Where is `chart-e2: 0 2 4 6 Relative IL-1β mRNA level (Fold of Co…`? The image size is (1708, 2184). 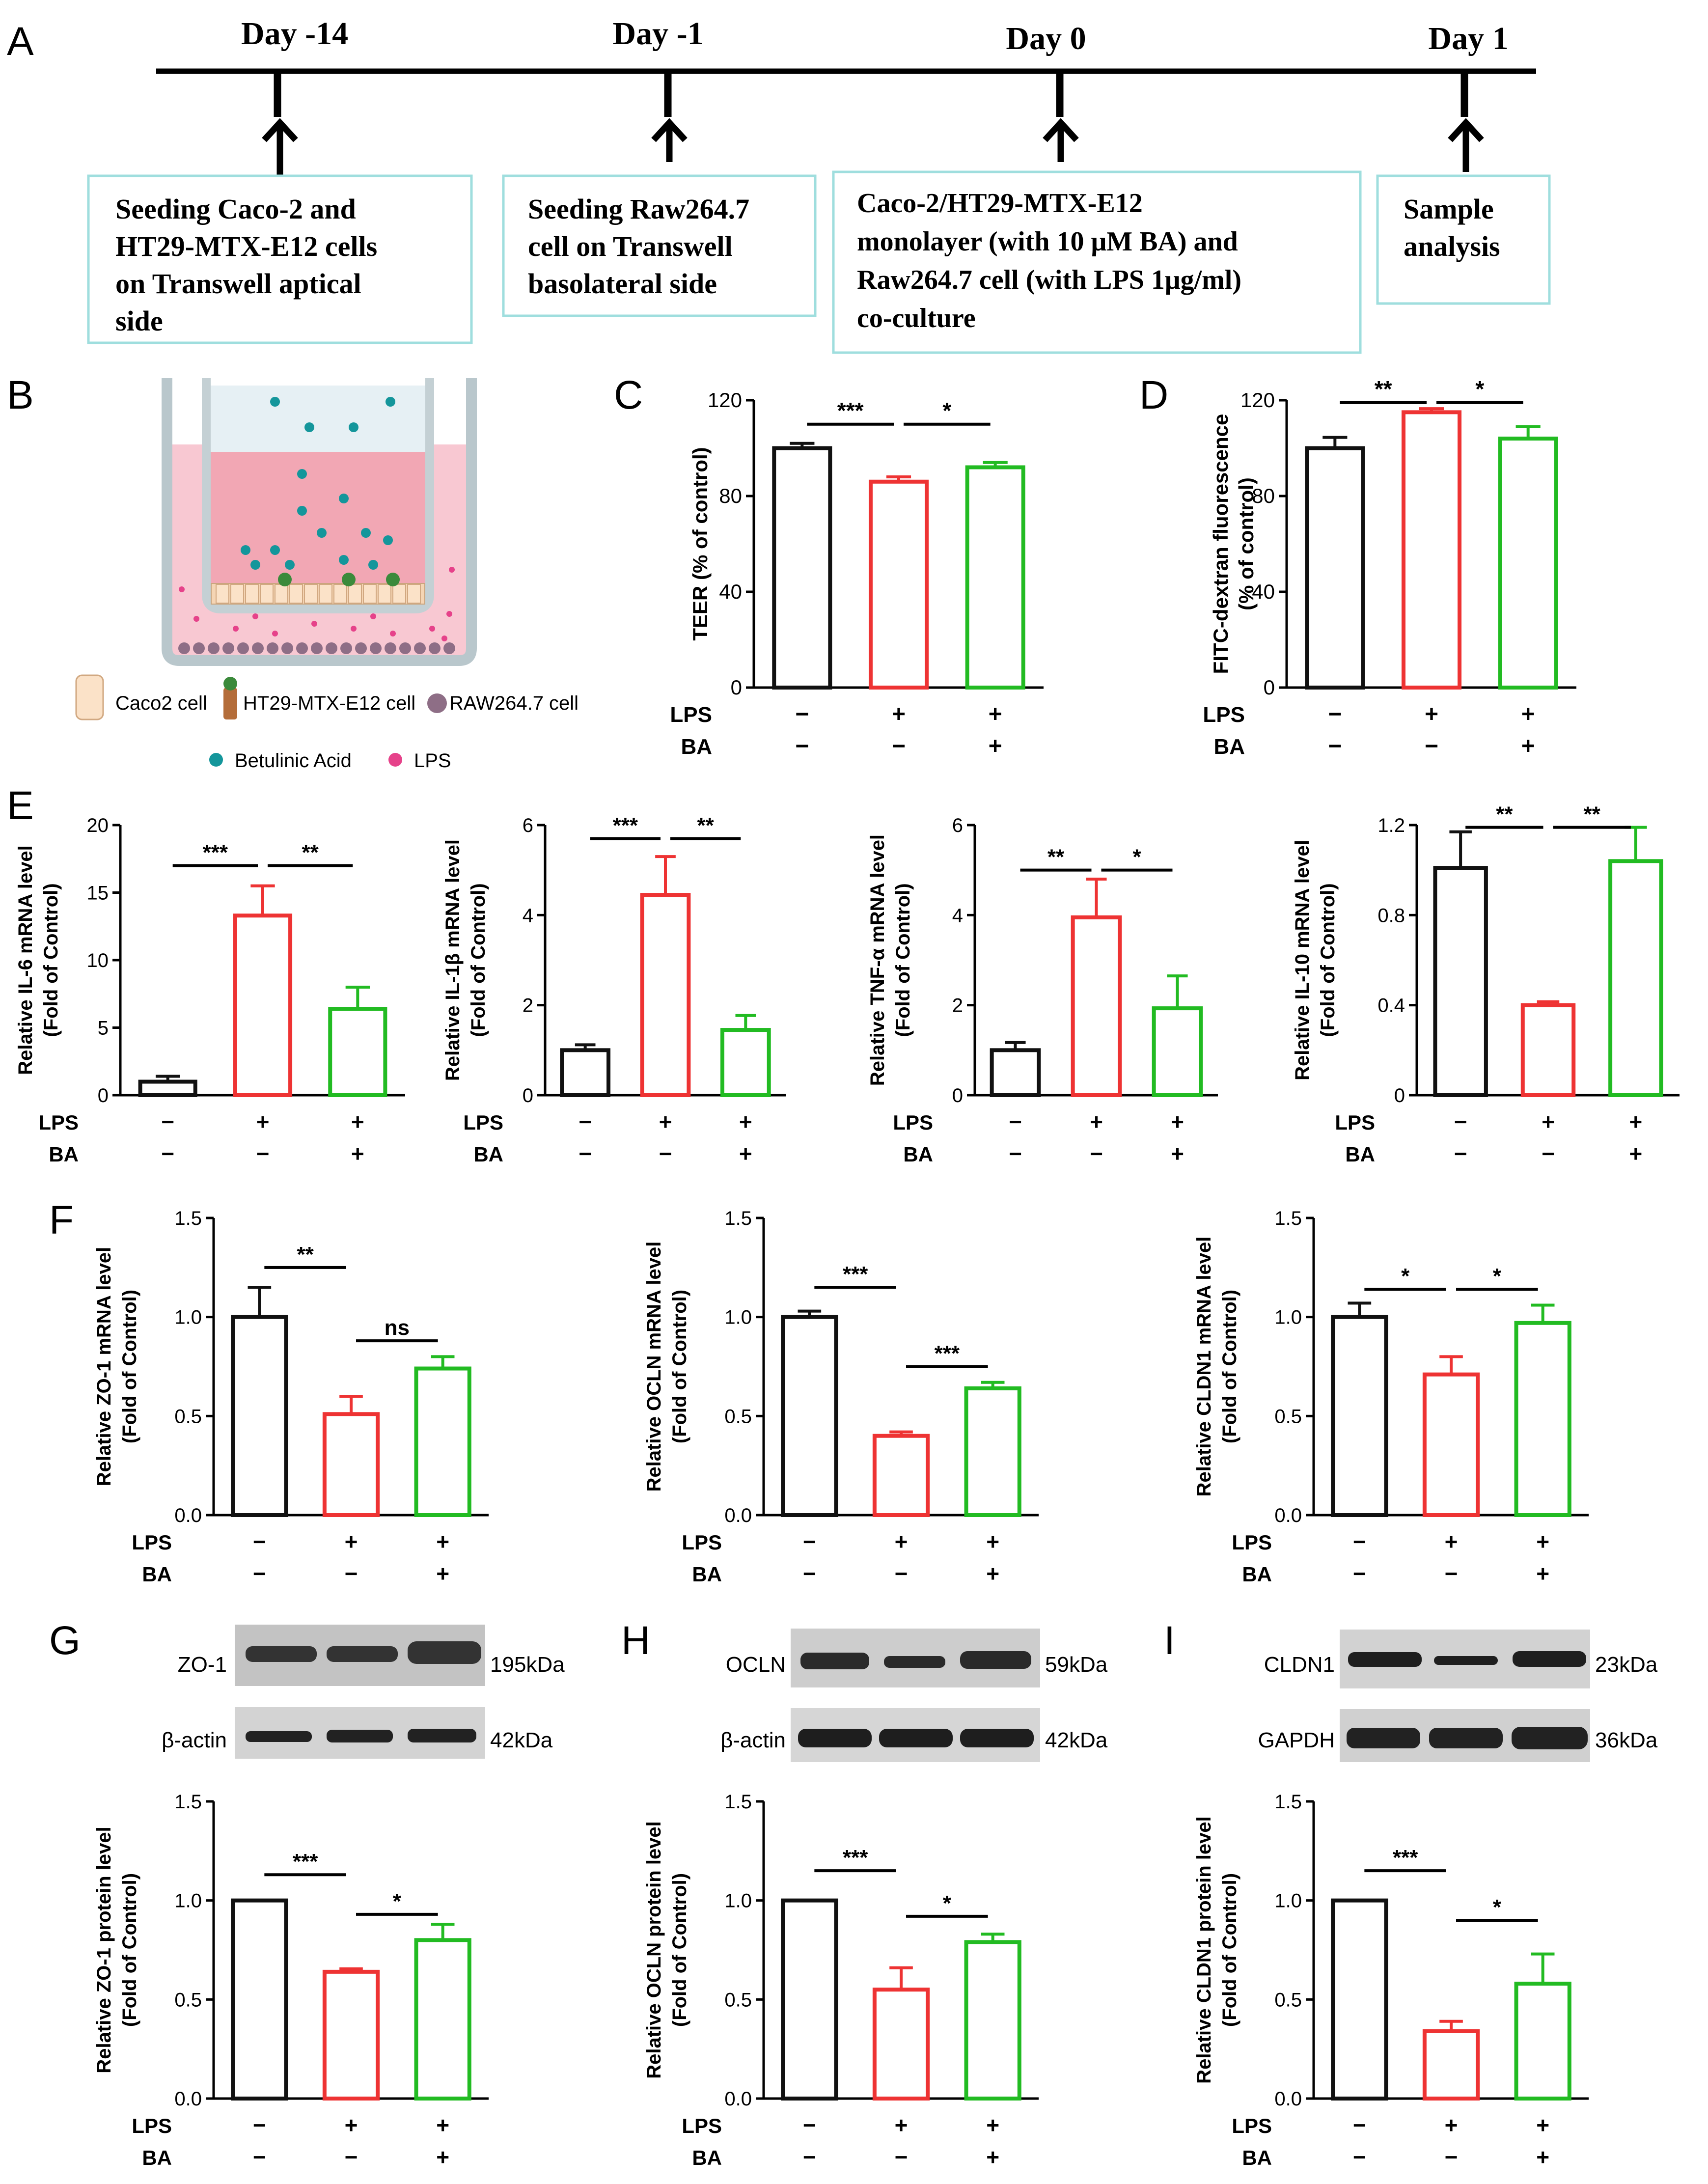
chart-e2: 0 2 4 6 Relative IL-1β mRNA level (Fold of Co… is located at coordinates (614, 990).